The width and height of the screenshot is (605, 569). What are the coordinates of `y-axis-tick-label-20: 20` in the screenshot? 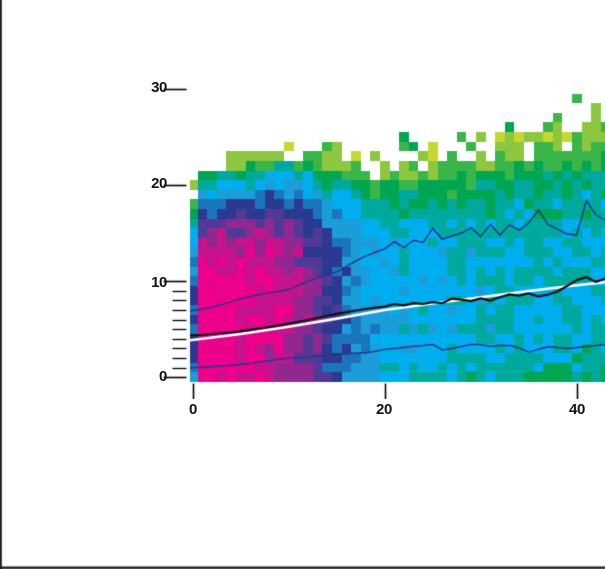 It's located at (159, 183).